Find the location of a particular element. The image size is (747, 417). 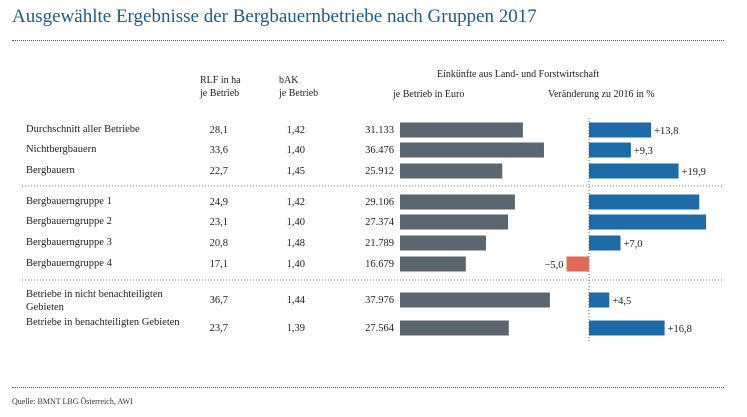

rlf-value: 36,7 is located at coordinates (218, 300).